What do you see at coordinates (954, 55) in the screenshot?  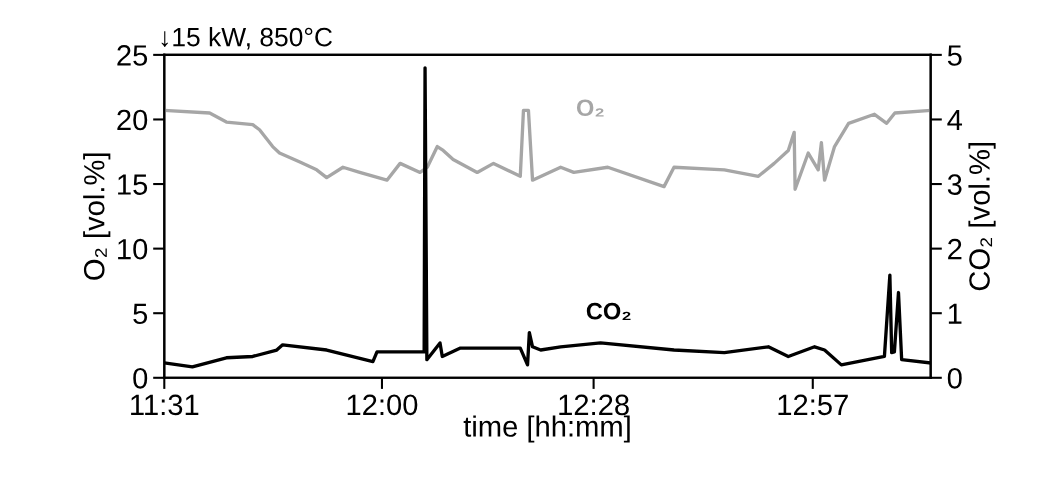 I see `y2-tick-label: 5` at bounding box center [954, 55].